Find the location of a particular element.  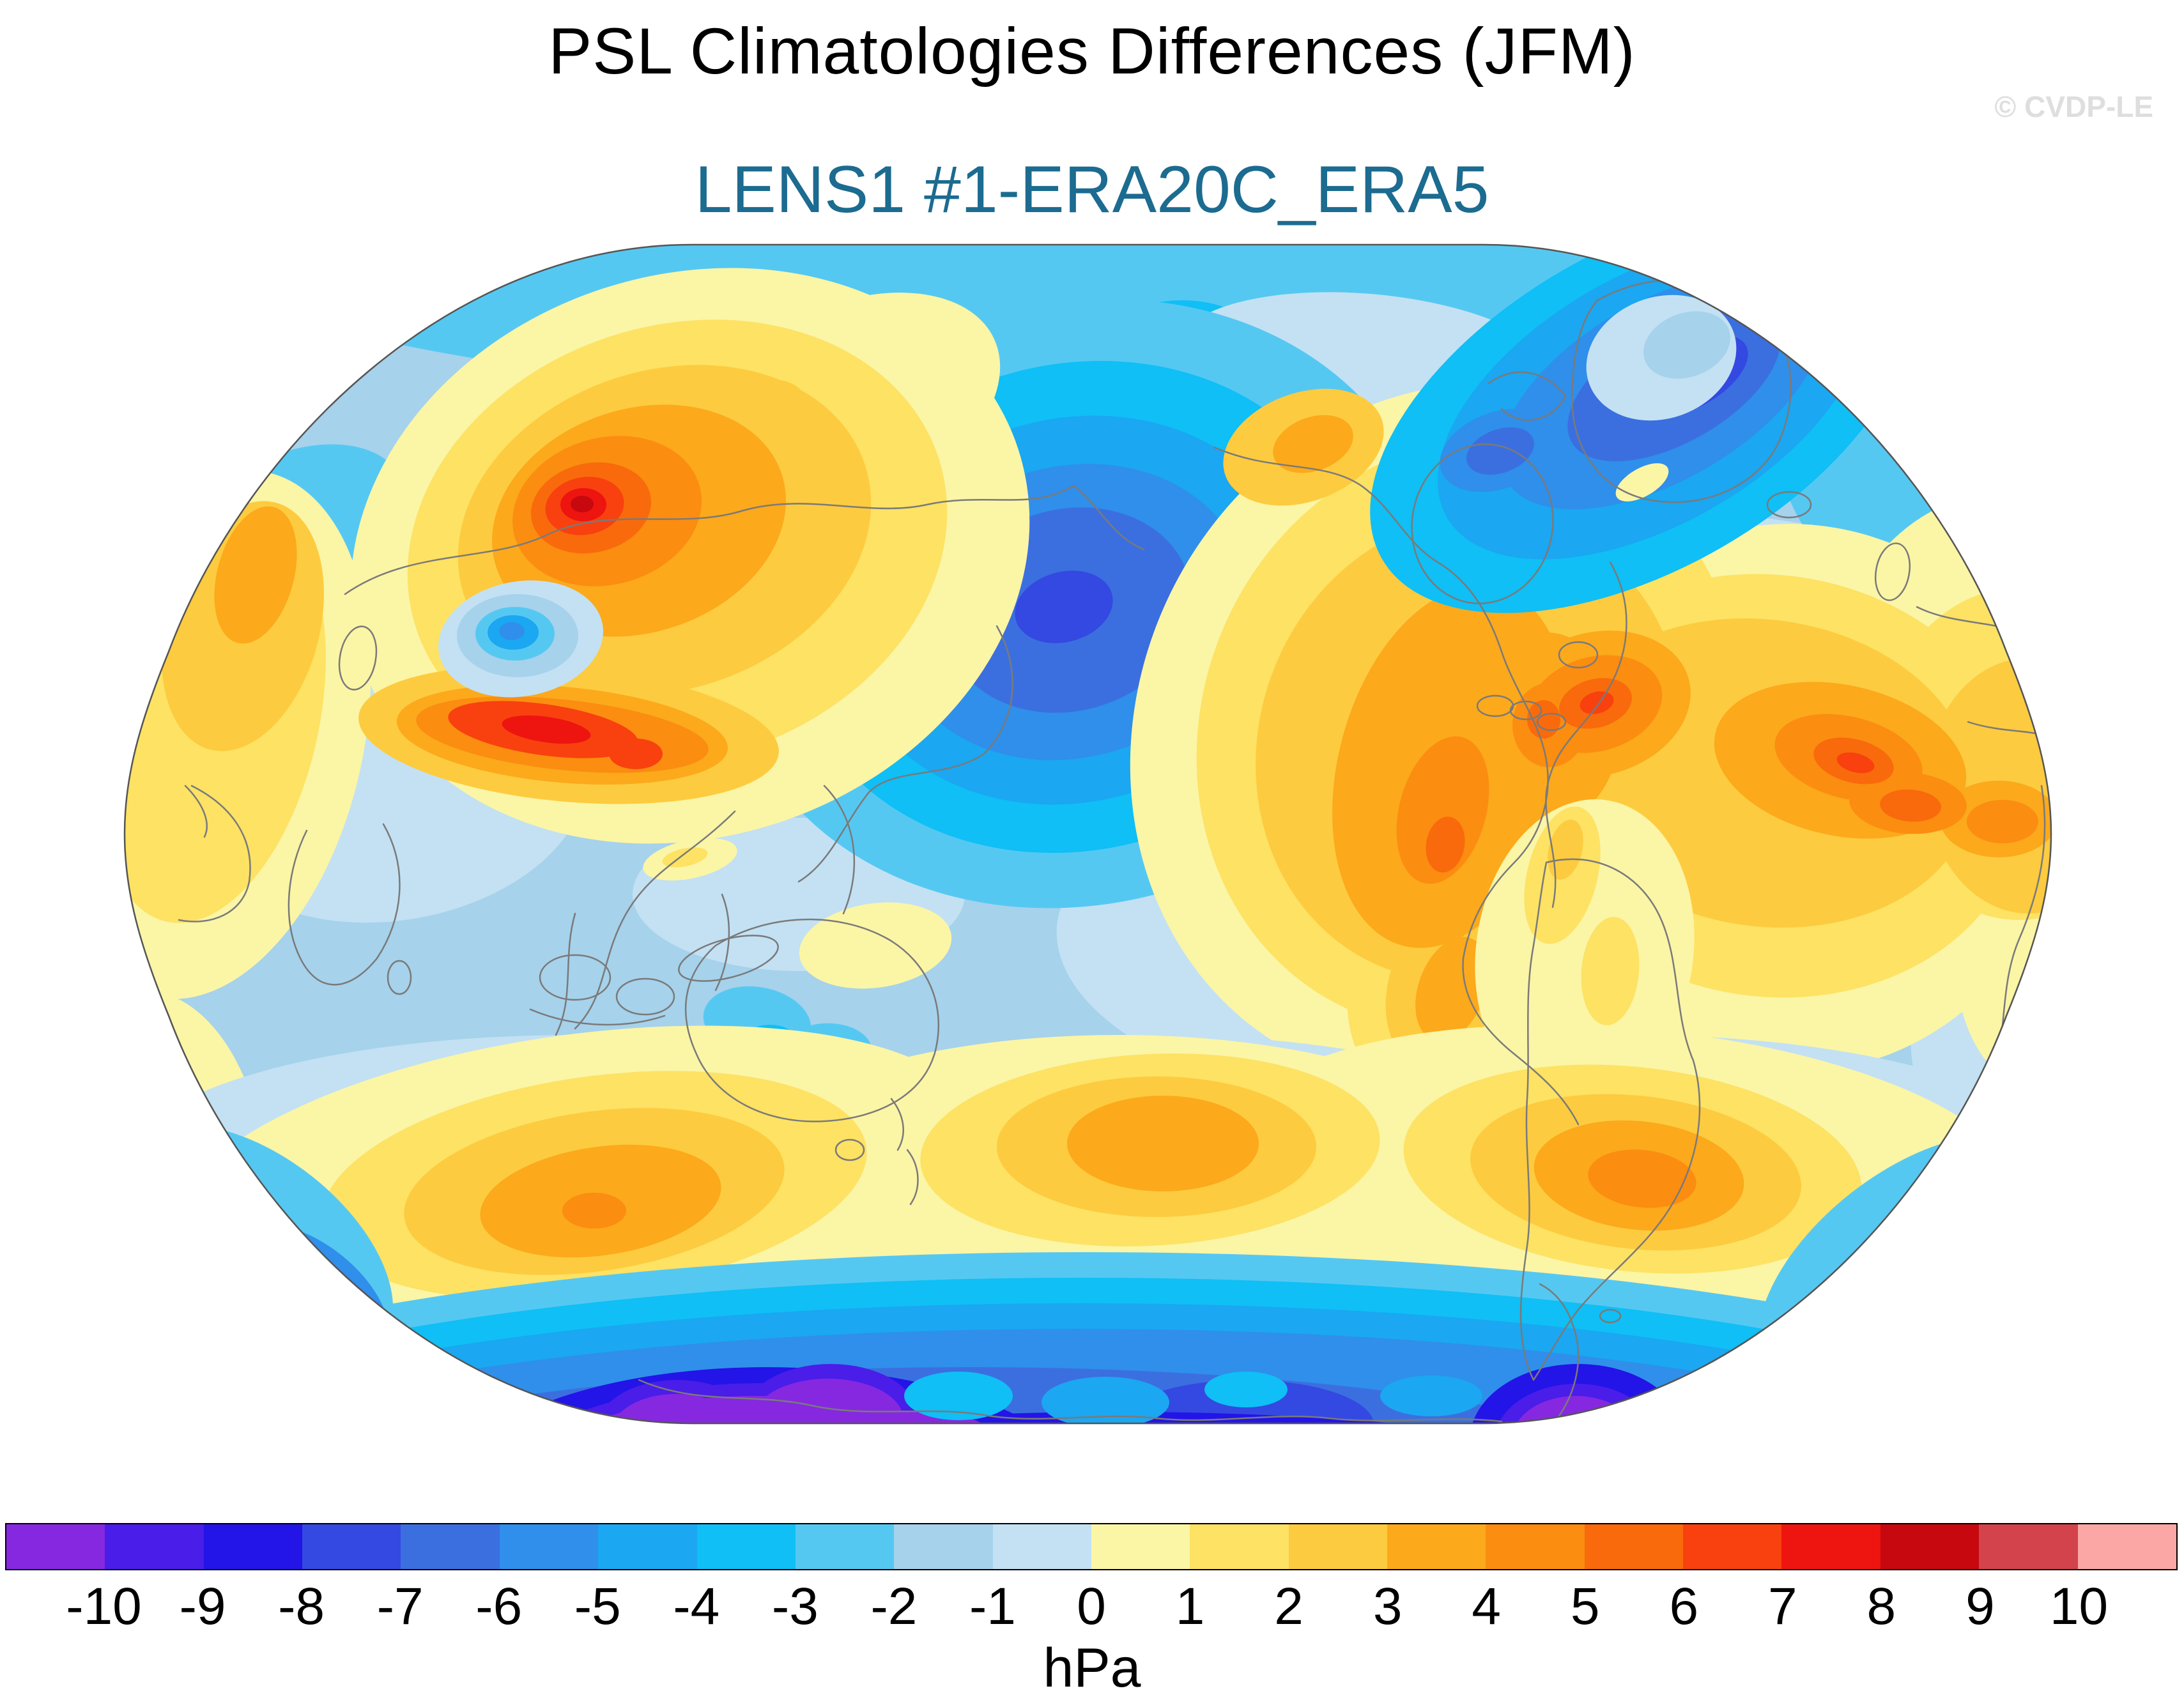

colorbar-tick-label: 3 is located at coordinates (1388, 1606).